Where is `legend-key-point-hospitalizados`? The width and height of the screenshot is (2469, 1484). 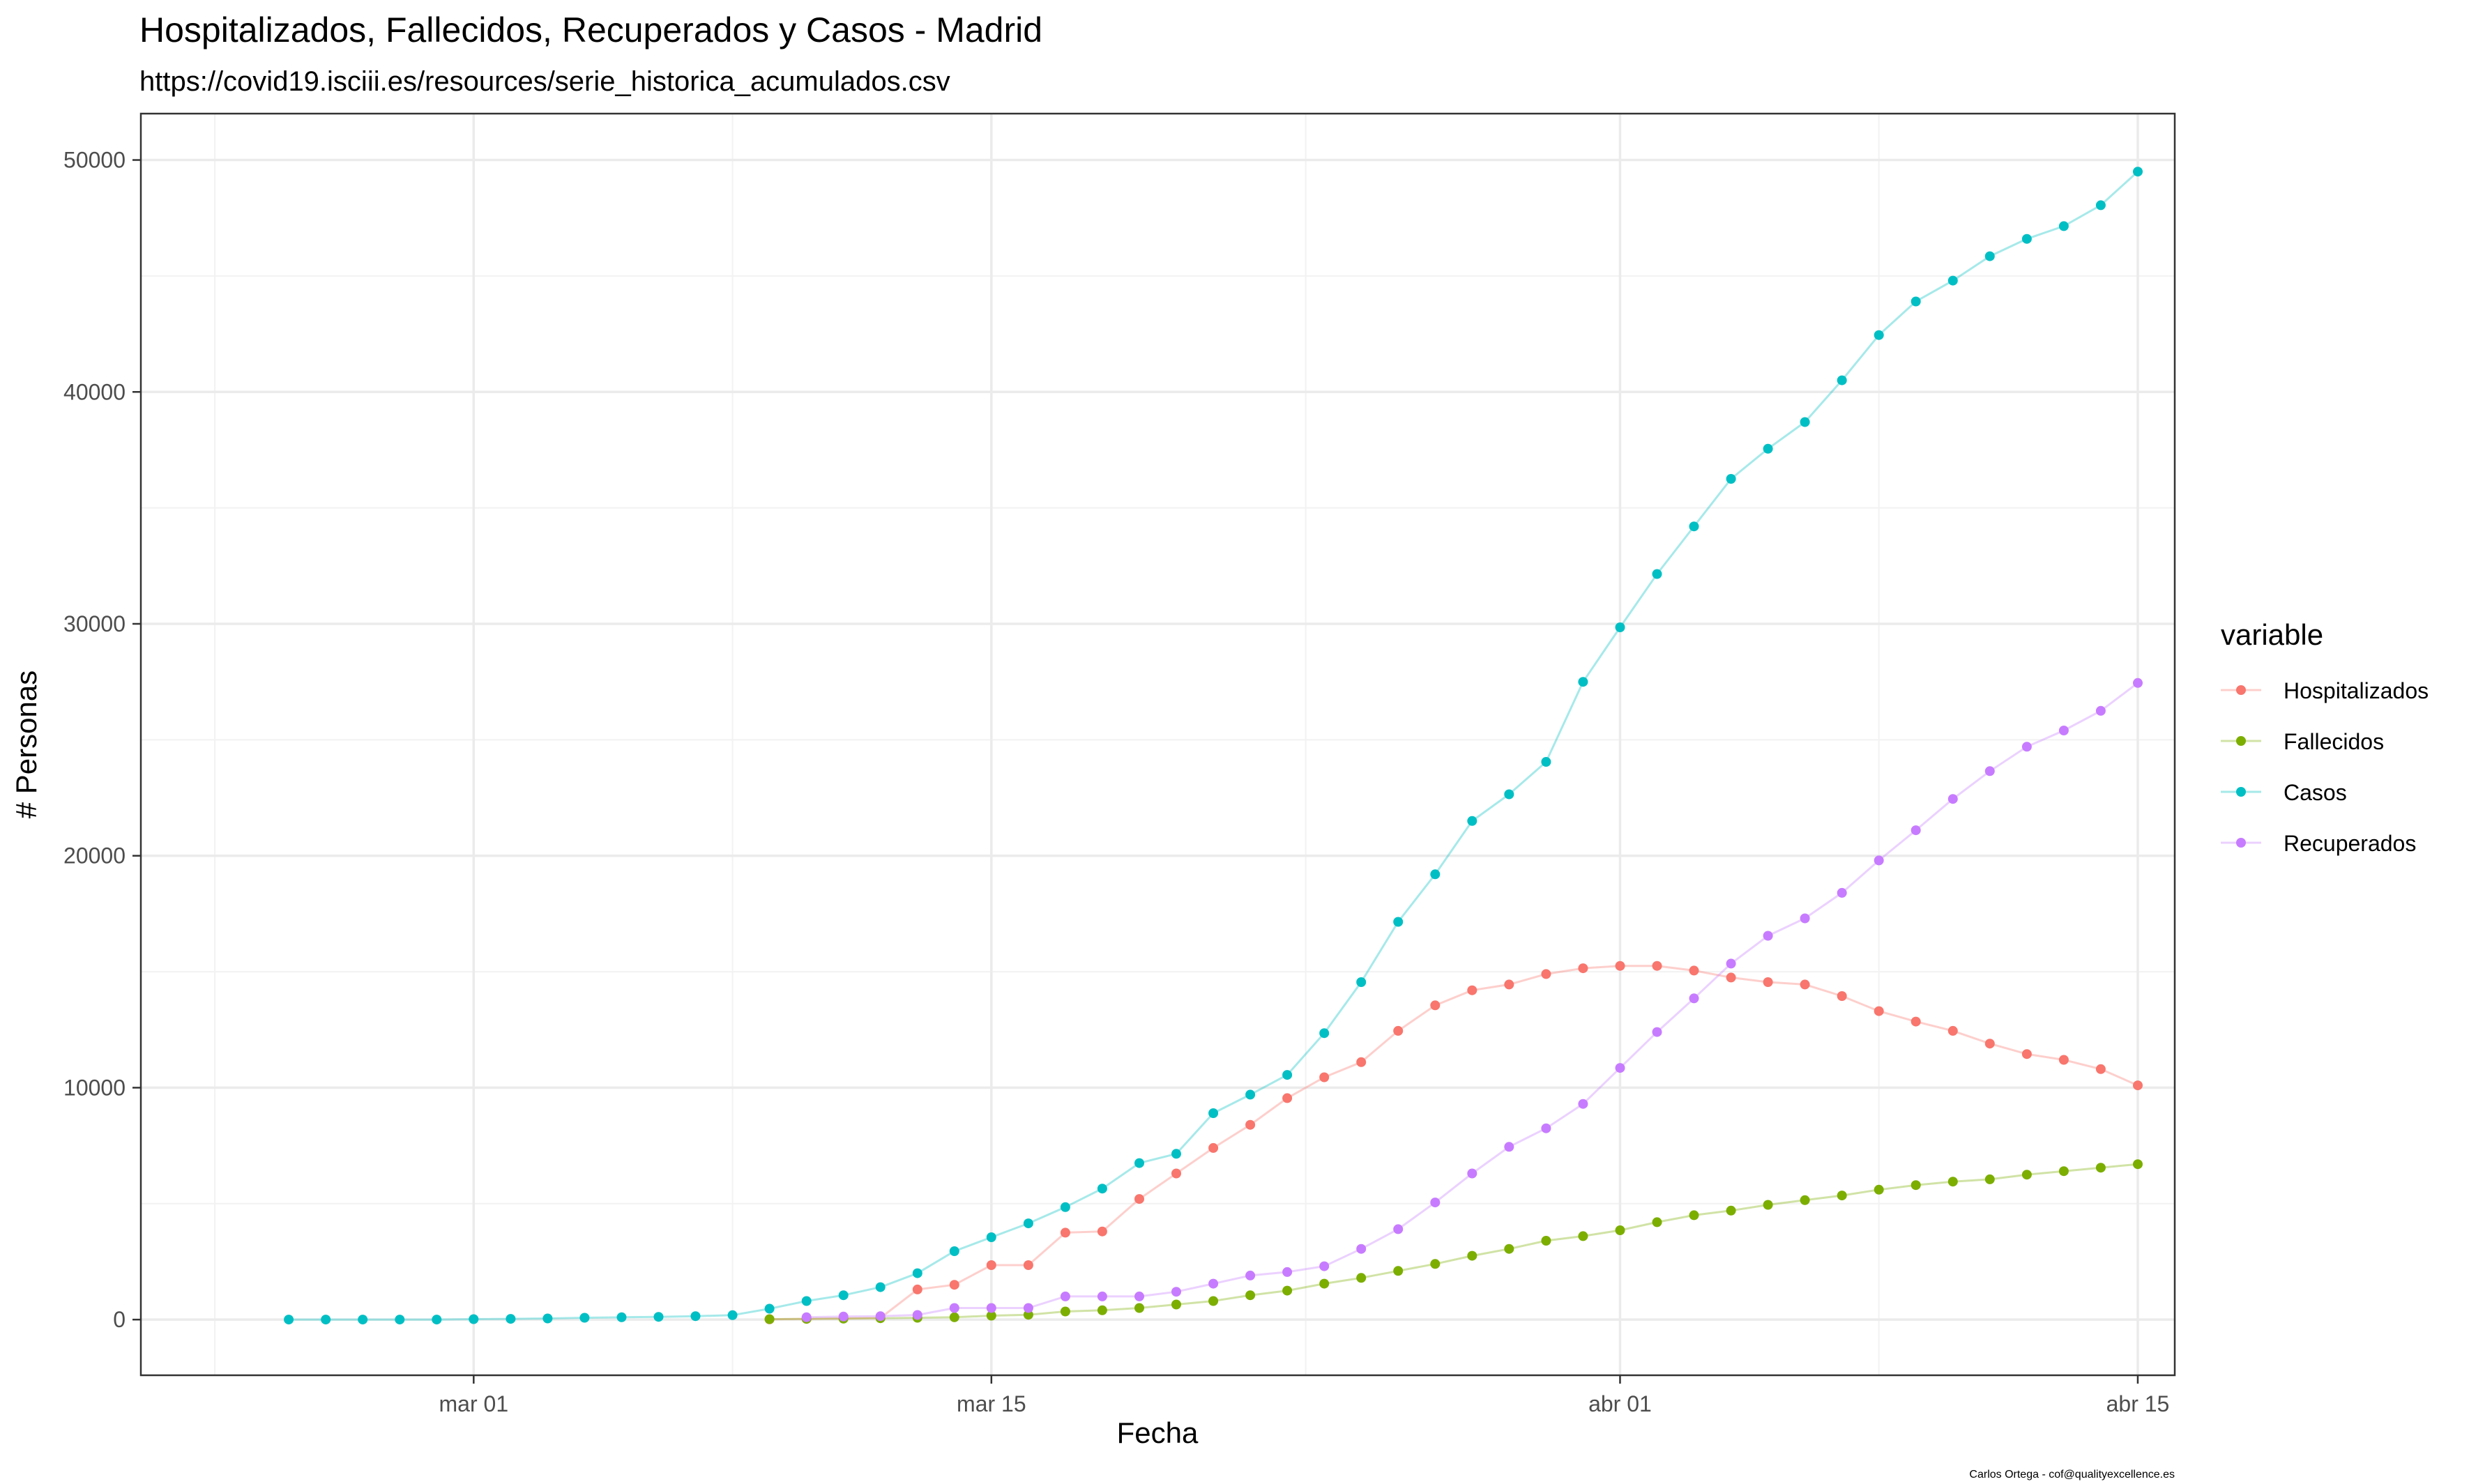
legend-key-point-hospitalizados is located at coordinates (2241, 690).